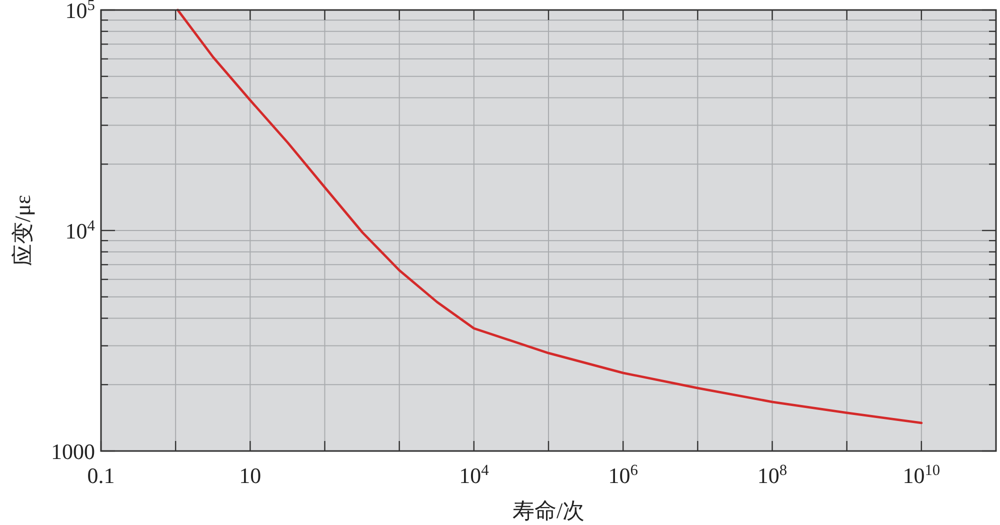 The image size is (1000, 525). I want to click on y-tick-label: 10$^{4}$, so click(80, 230).